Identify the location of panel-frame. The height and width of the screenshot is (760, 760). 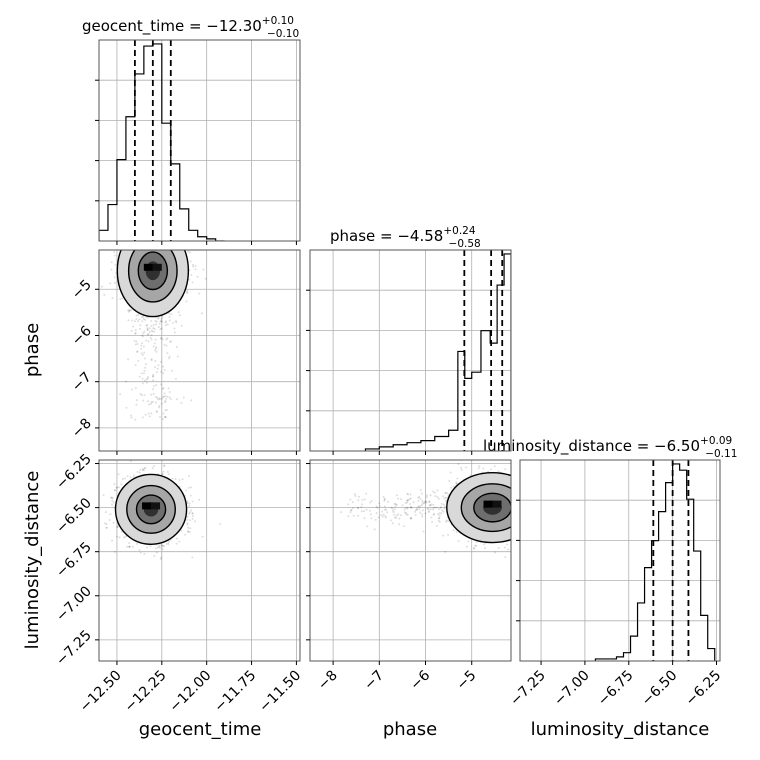
(620, 560).